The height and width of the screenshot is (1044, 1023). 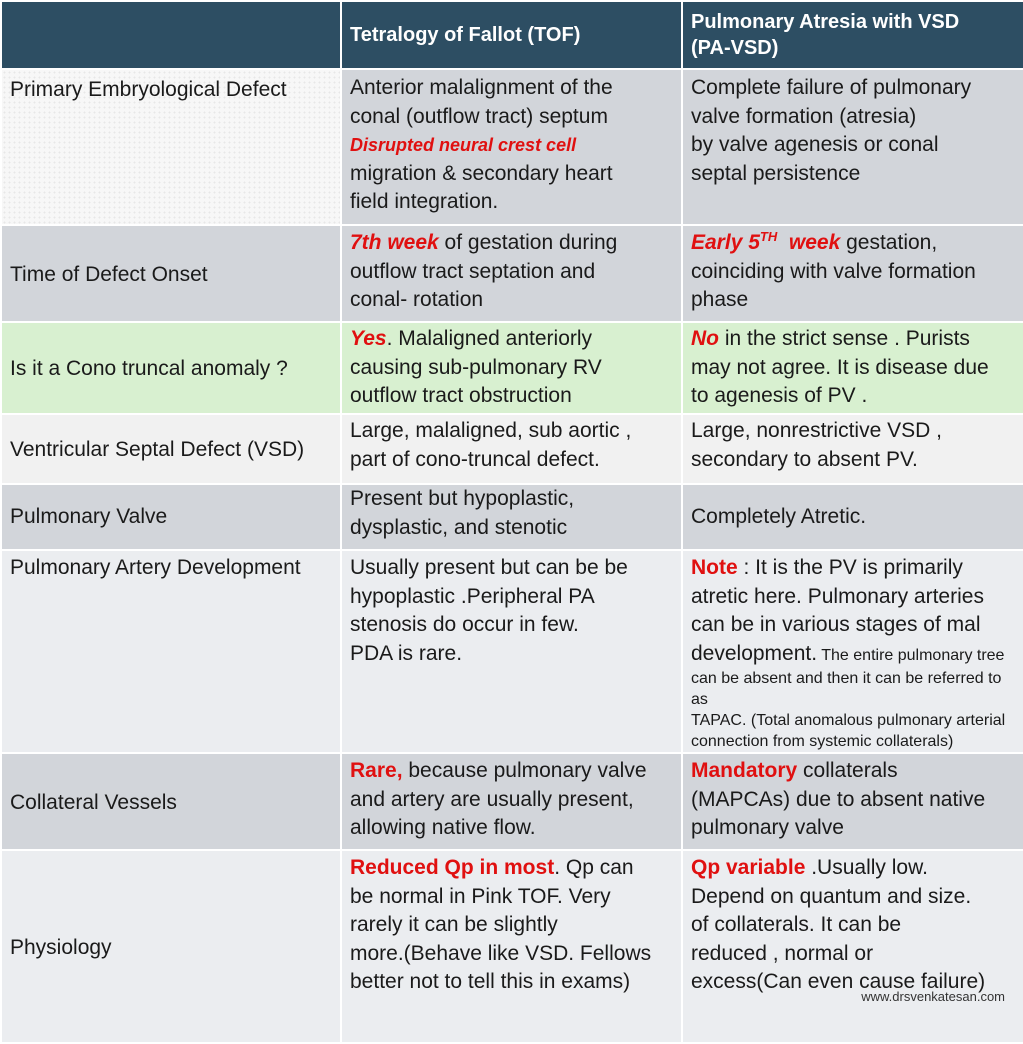 What do you see at coordinates (748, 867) in the screenshot?
I see `highlight-text: Qp variable` at bounding box center [748, 867].